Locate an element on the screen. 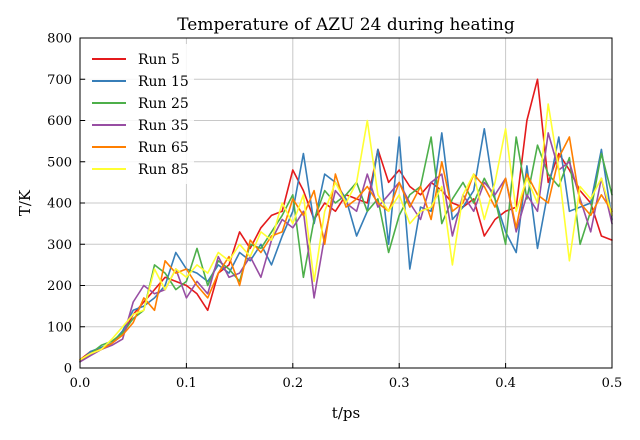 The image size is (640, 440). x-tick-label: 0.2 is located at coordinates (292, 383).